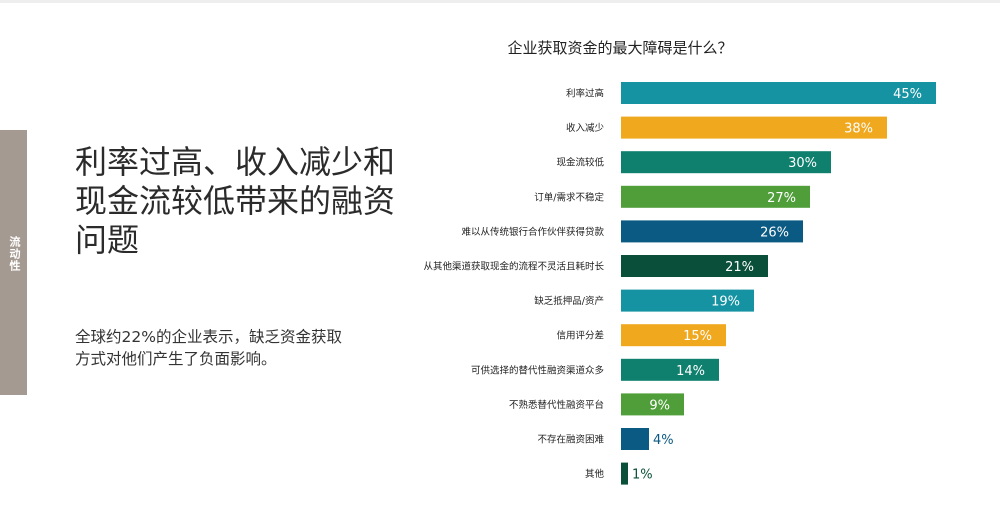  Describe the element at coordinates (697, 336) in the screenshot. I see `value-label: 15%` at that location.